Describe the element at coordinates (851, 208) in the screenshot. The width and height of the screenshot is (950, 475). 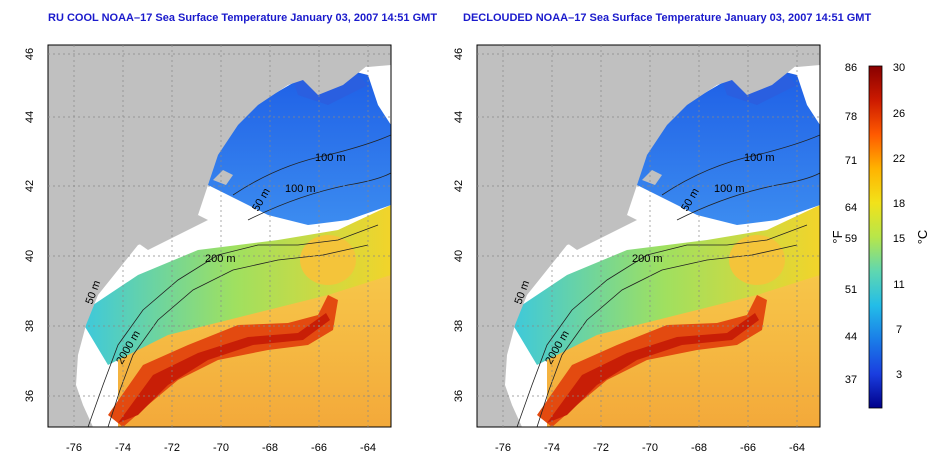
I see `fahrenheit-tick: 64` at that location.